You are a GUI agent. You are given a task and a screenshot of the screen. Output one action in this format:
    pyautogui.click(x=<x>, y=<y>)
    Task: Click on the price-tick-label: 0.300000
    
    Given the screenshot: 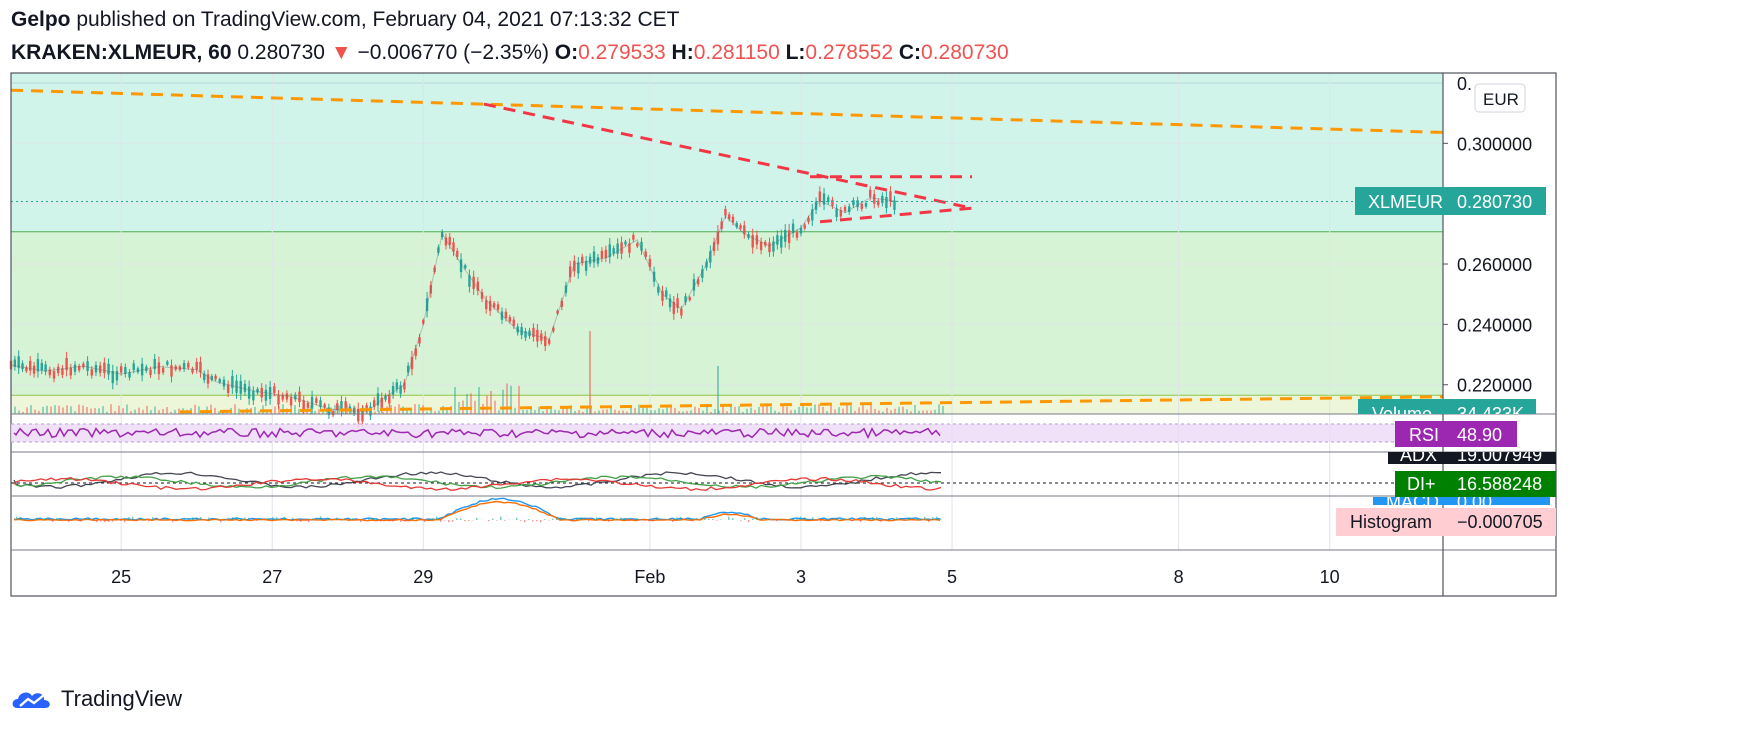 What is the action you would take?
    pyautogui.click(x=1494, y=144)
    